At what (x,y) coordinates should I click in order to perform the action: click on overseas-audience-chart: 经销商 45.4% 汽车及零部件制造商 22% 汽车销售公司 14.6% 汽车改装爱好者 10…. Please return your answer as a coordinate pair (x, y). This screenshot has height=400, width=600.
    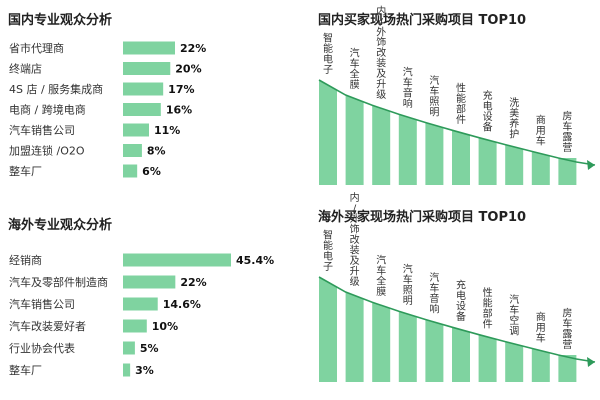
    Looking at the image, I should click on (141, 315).